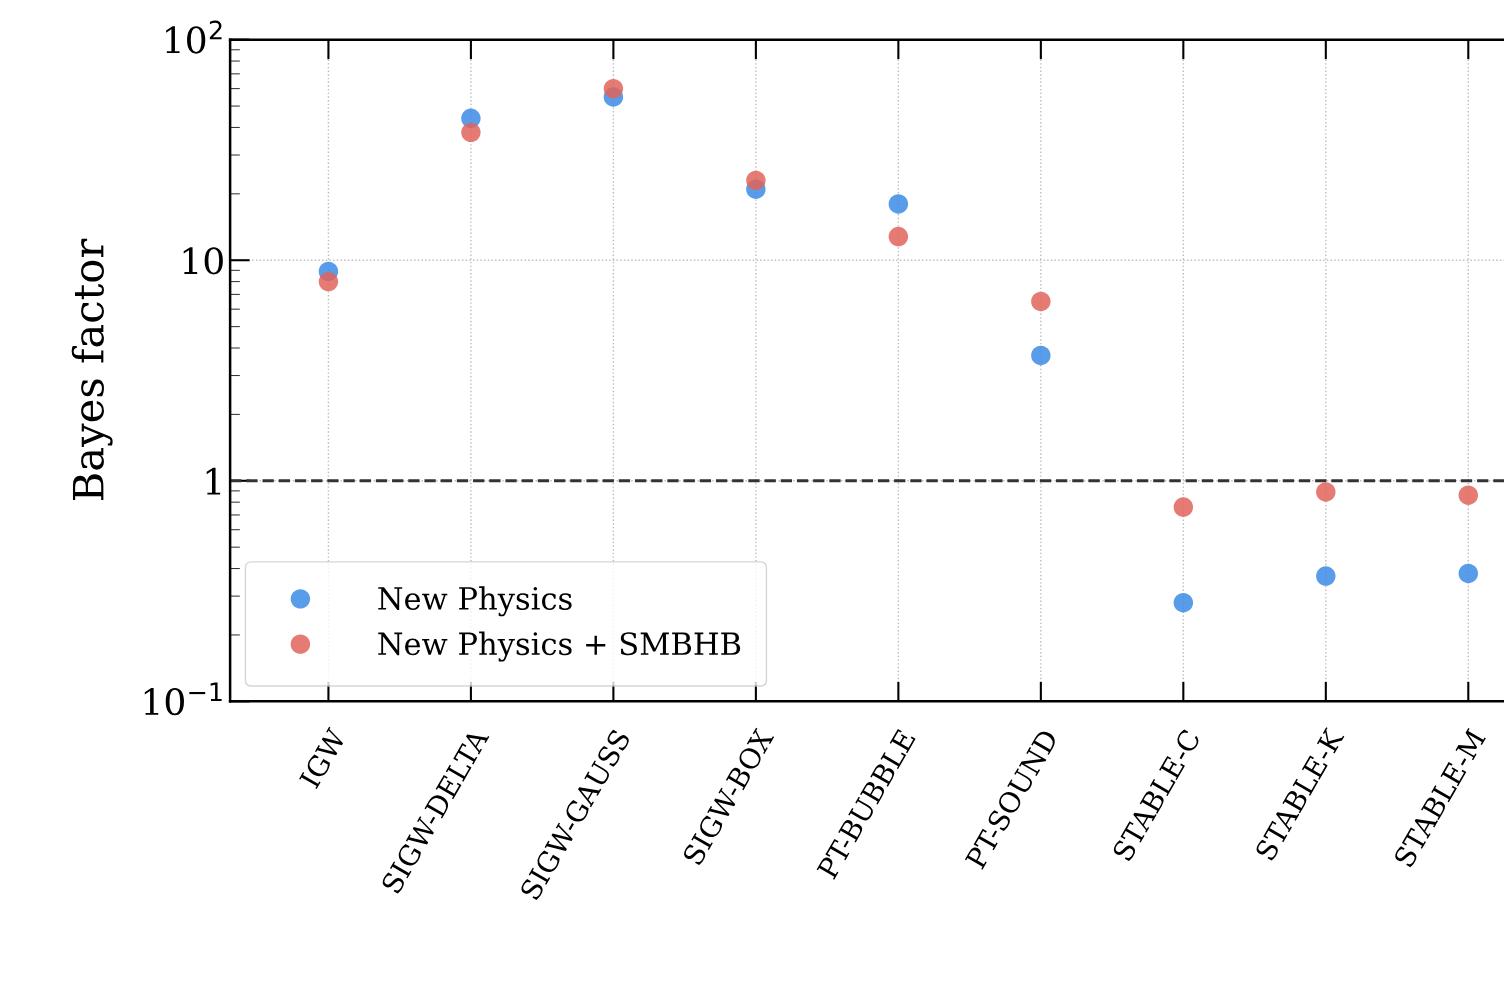  I want to click on y-tick-label: 10$^{−1}$, so click(183, 699).